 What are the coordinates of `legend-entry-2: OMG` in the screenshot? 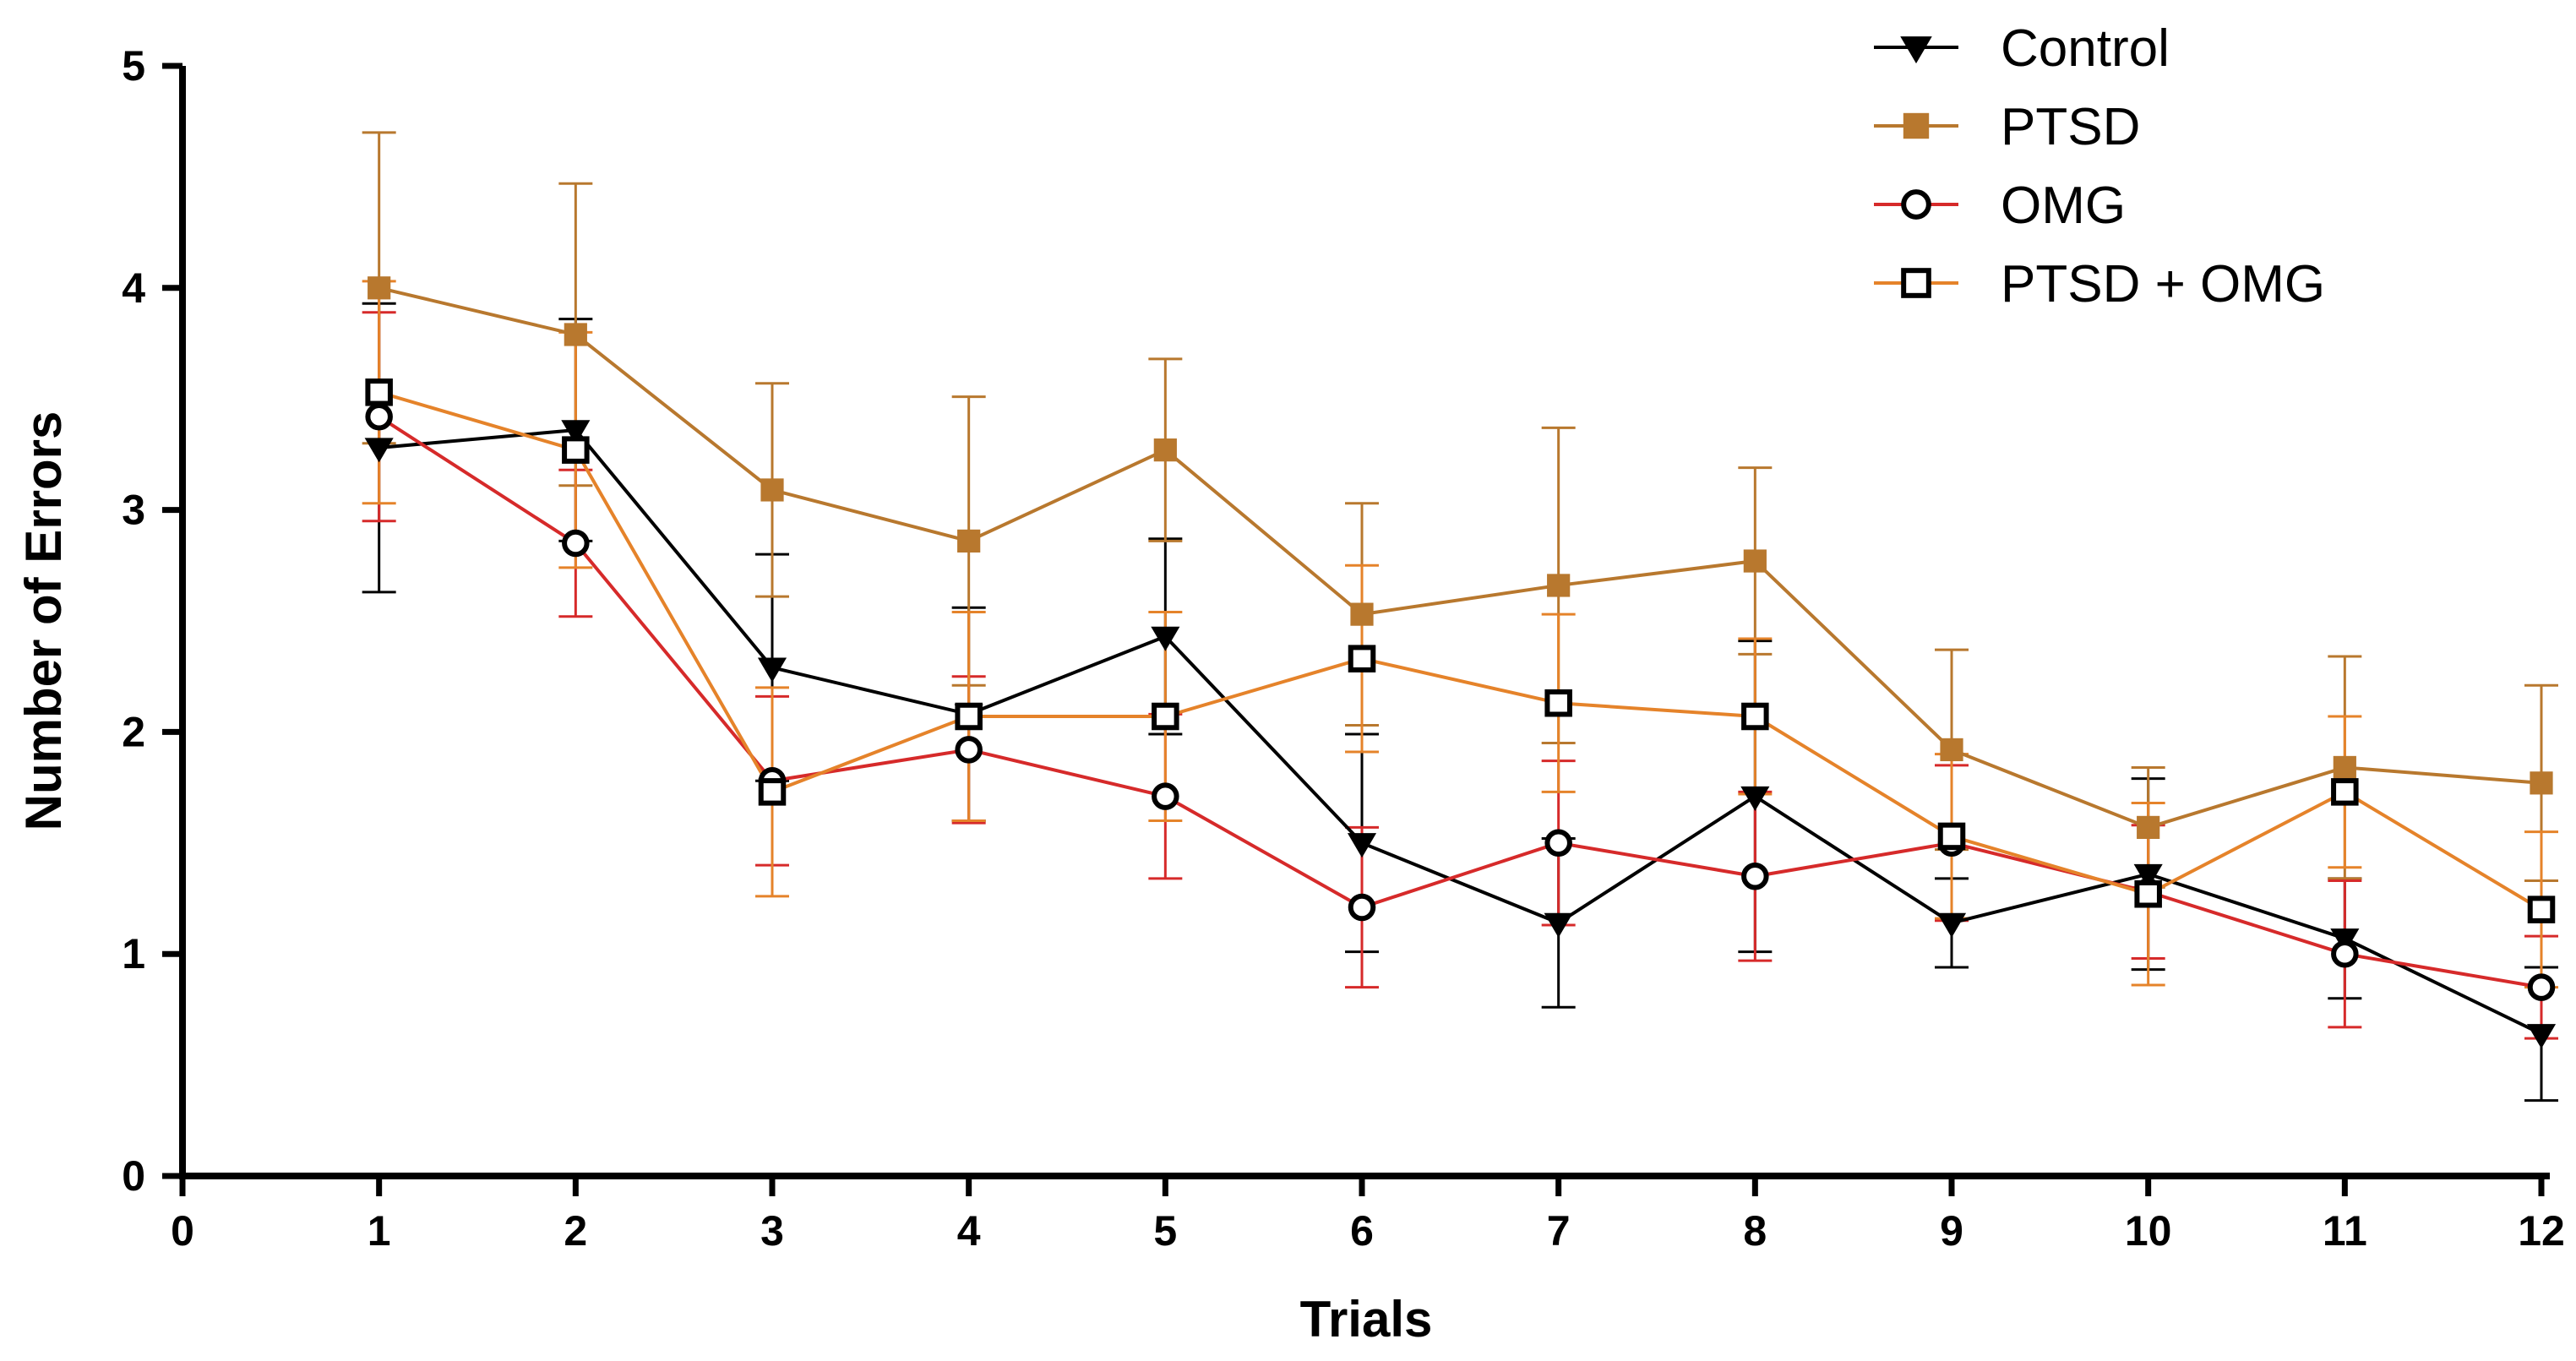 It's located at (2000, 206).